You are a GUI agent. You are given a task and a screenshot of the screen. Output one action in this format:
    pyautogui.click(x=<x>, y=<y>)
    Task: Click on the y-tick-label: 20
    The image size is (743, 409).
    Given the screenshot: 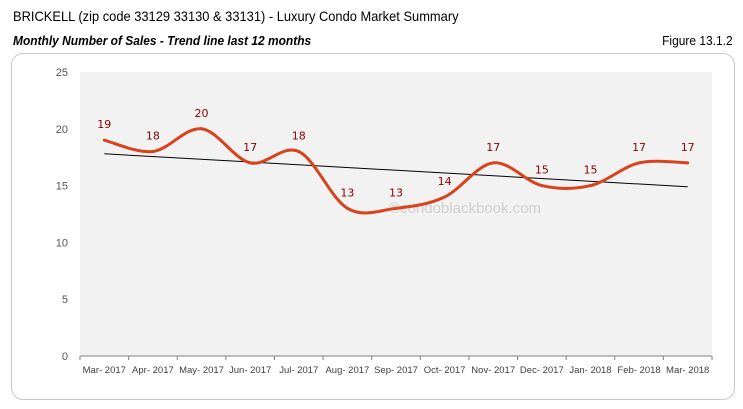 What is the action you would take?
    pyautogui.click(x=62, y=130)
    